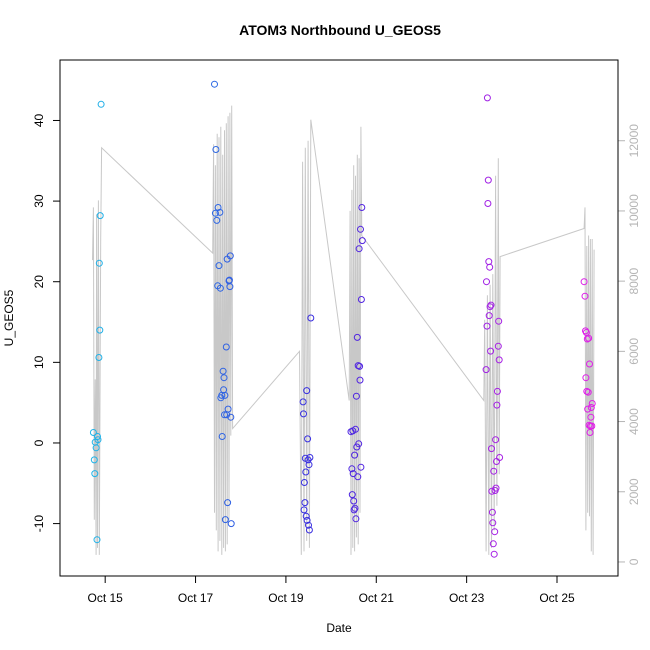  I want to click on x-tick-label: Oct 25, so click(557, 598).